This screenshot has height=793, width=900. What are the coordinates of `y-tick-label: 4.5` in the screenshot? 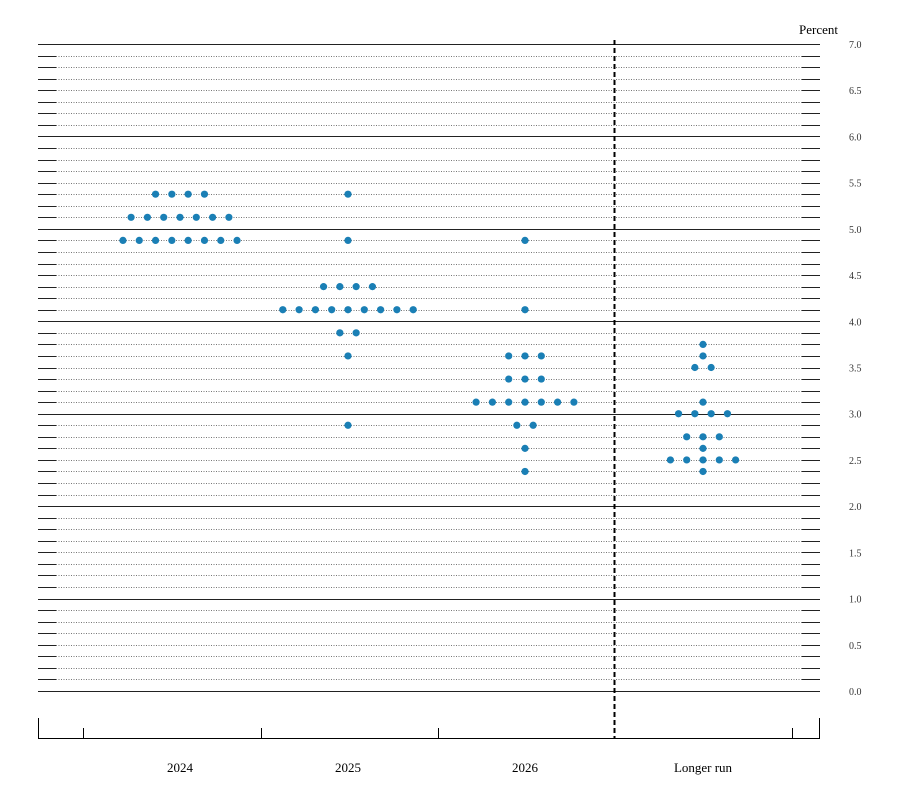 It's located at (855, 276).